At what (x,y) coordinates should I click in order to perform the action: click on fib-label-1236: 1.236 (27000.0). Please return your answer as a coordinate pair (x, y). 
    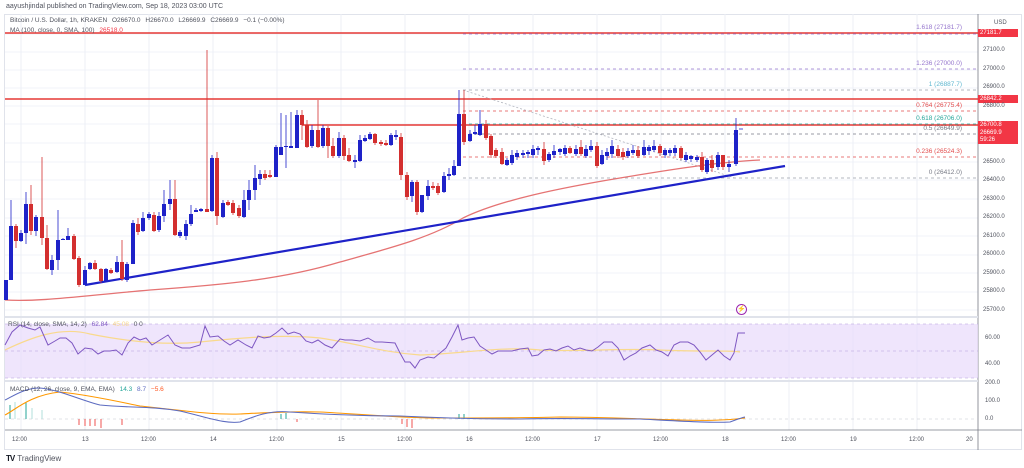
    Looking at the image, I should click on (939, 63).